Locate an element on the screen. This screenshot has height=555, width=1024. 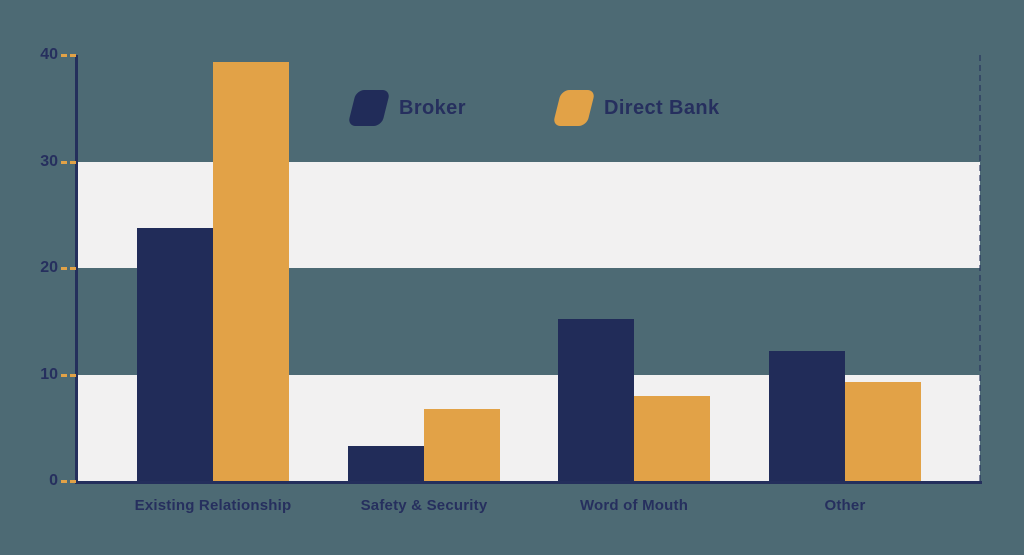
x-category-label-existing-relationship: Existing Relationship is located at coordinates (213, 505).